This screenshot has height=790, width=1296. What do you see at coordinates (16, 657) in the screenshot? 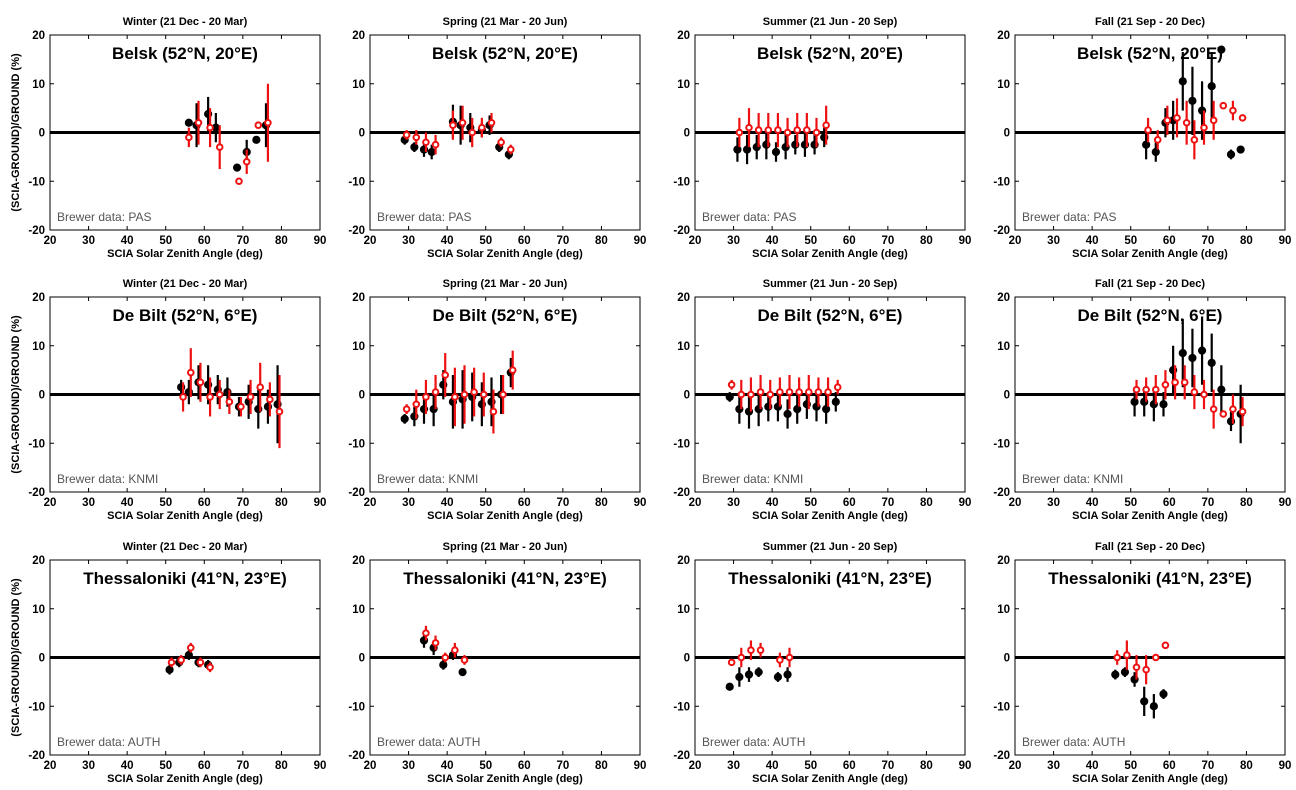
I see `y-axis-label: (SCIA-GROUND)/GROUND (%)` at bounding box center [16, 657].